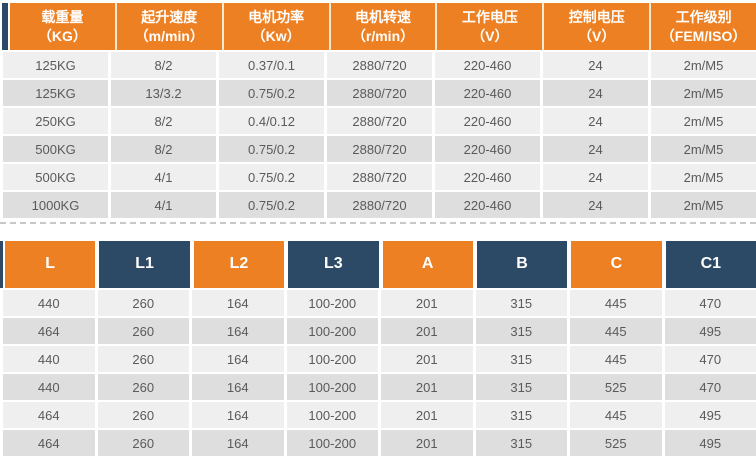  Describe the element at coordinates (703, 65) in the screenshot. I see `motor-spec-table-cell-r0-c6: 2m/M5` at that location.